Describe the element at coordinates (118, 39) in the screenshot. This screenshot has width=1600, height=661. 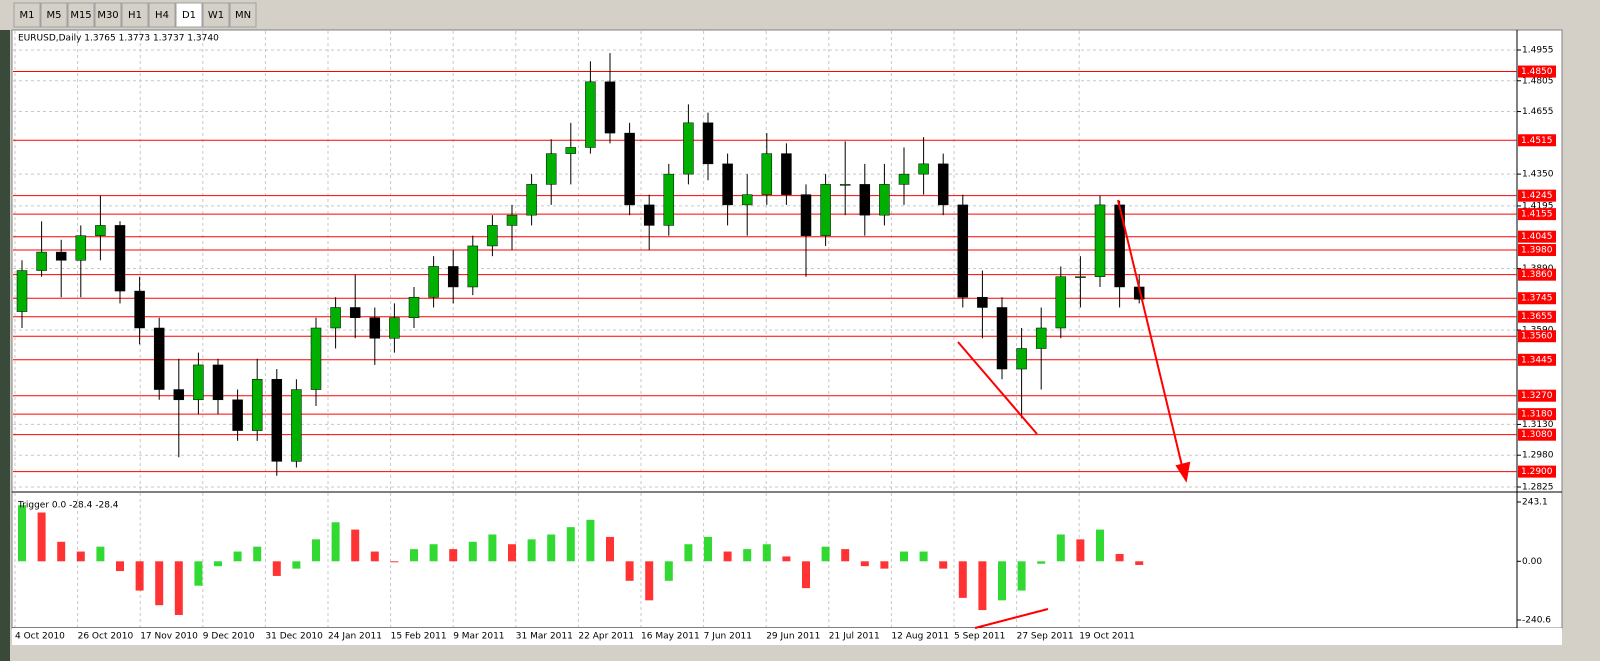
I see `chart-header: EURUSD,Daily 1.3765 1.3773 1.3737 1.3740` at that location.